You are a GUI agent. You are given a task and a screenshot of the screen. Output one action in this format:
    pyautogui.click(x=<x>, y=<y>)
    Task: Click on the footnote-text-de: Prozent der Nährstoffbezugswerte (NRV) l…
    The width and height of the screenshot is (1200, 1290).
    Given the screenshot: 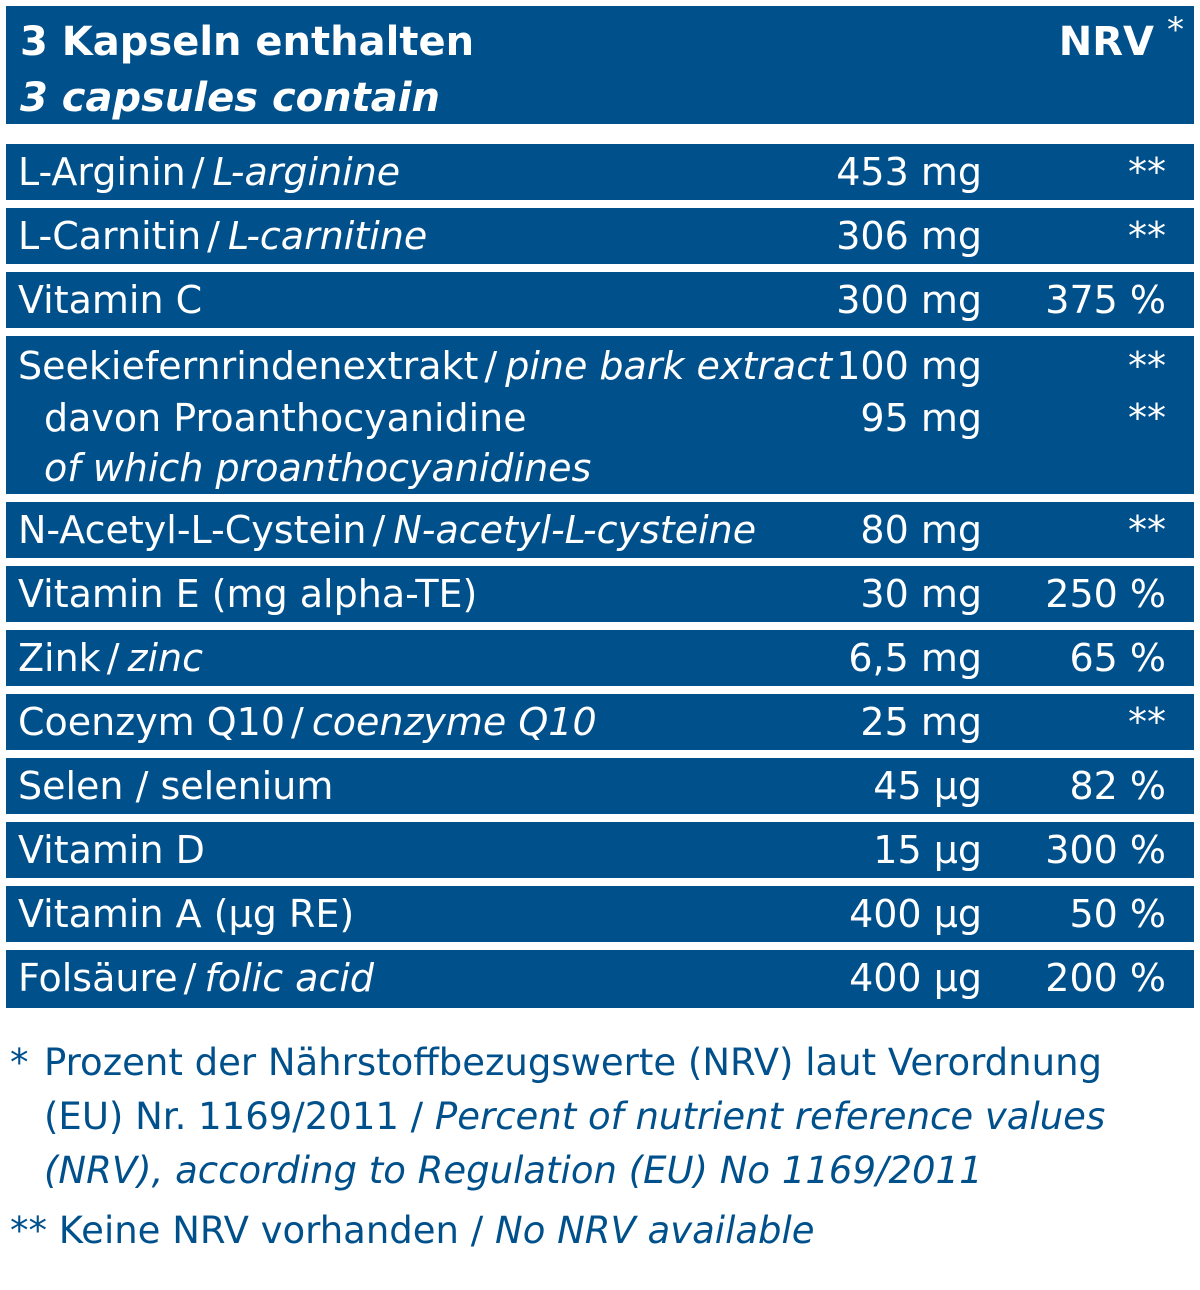 What is the action you would take?
    pyautogui.click(x=573, y=1089)
    